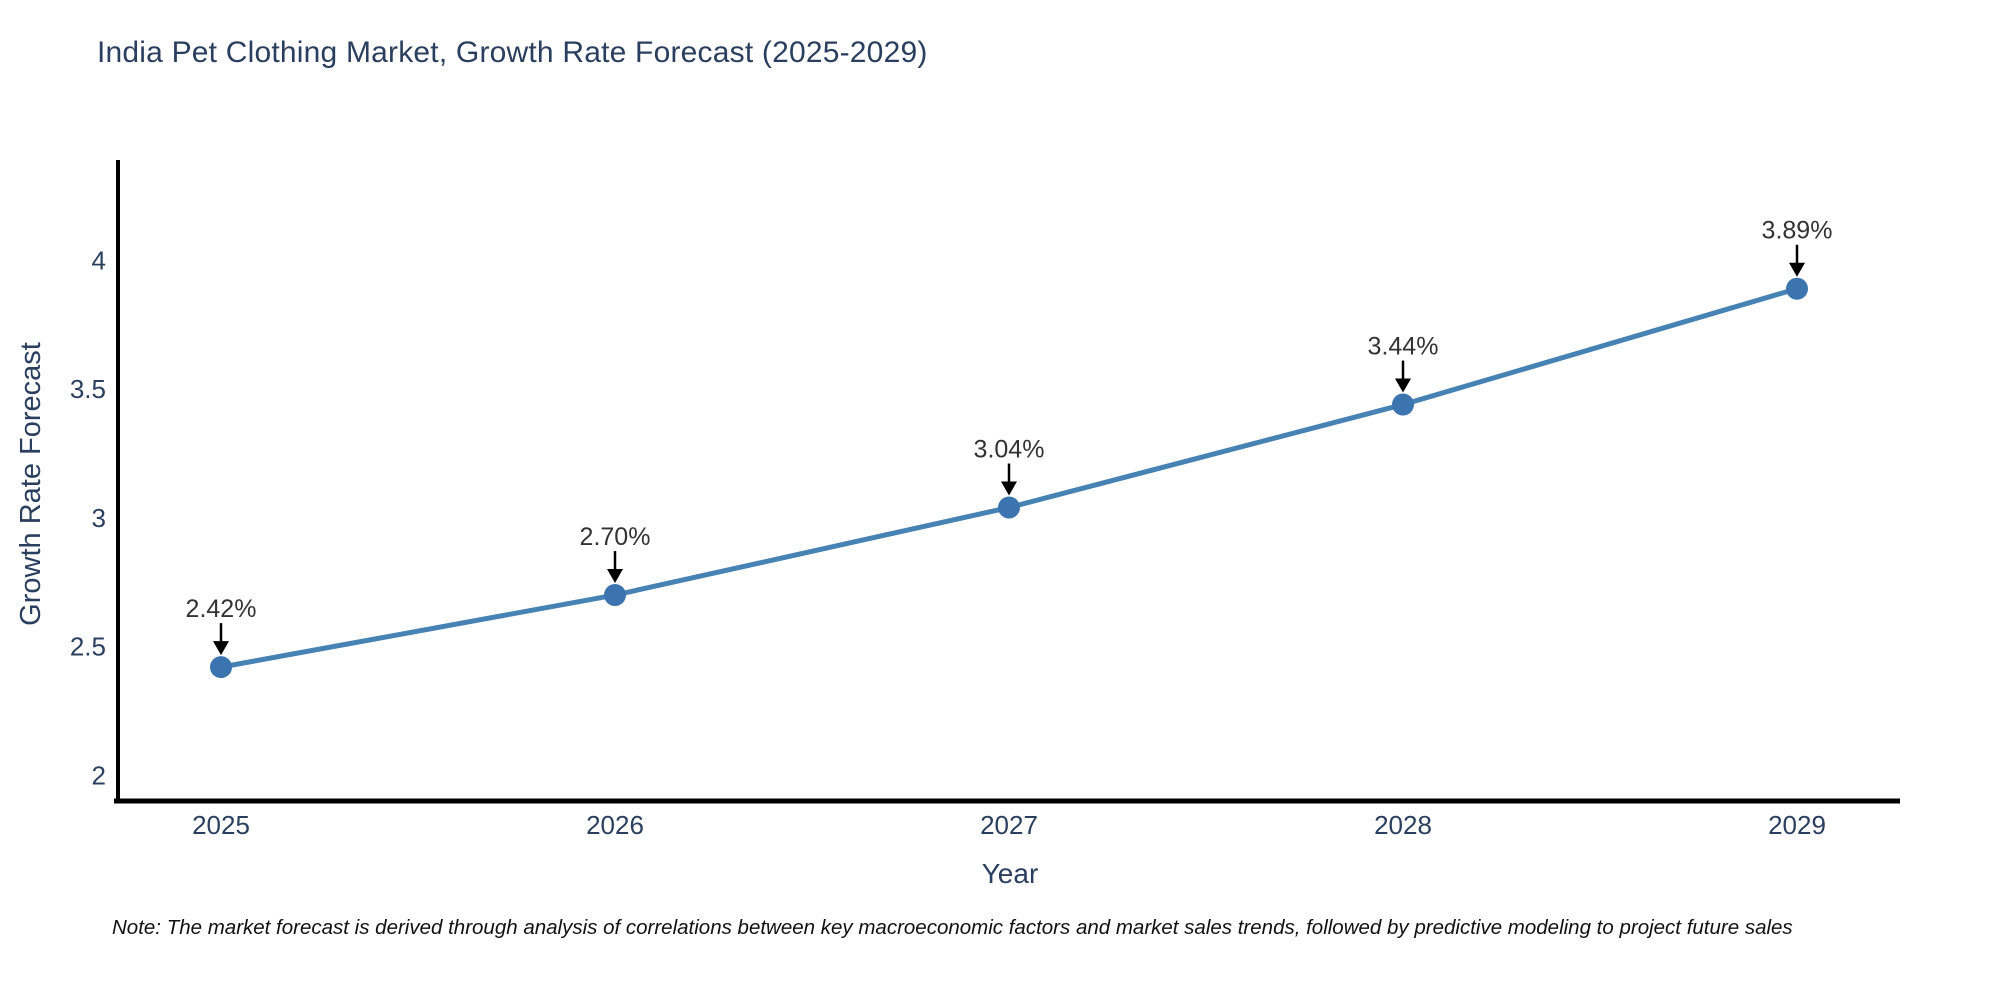  Describe the element at coordinates (99, 260) in the screenshot. I see `y-tick-label: 4` at that location.